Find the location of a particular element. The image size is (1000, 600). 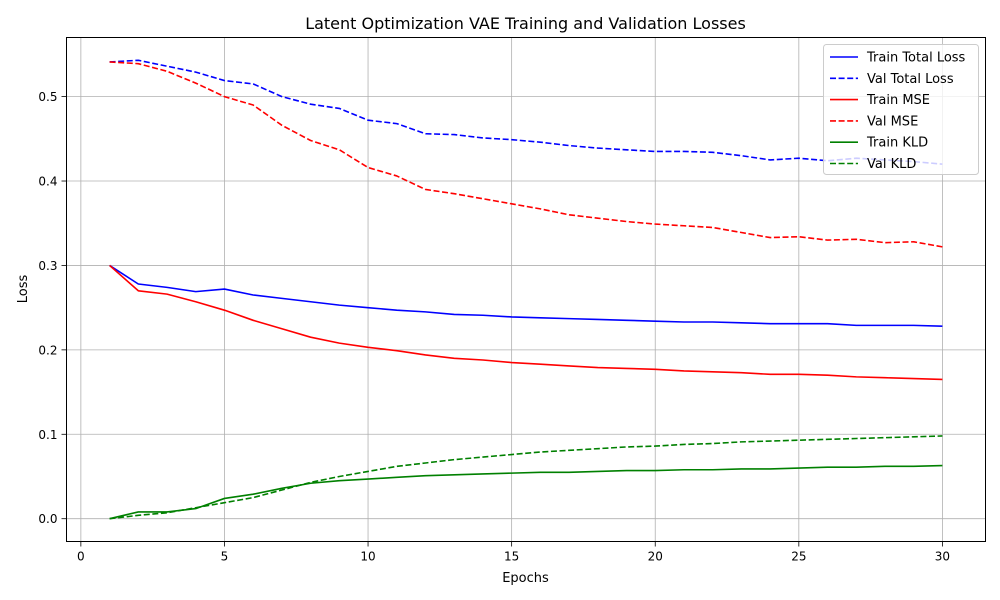

series-line-val-kld is located at coordinates (526, 477).